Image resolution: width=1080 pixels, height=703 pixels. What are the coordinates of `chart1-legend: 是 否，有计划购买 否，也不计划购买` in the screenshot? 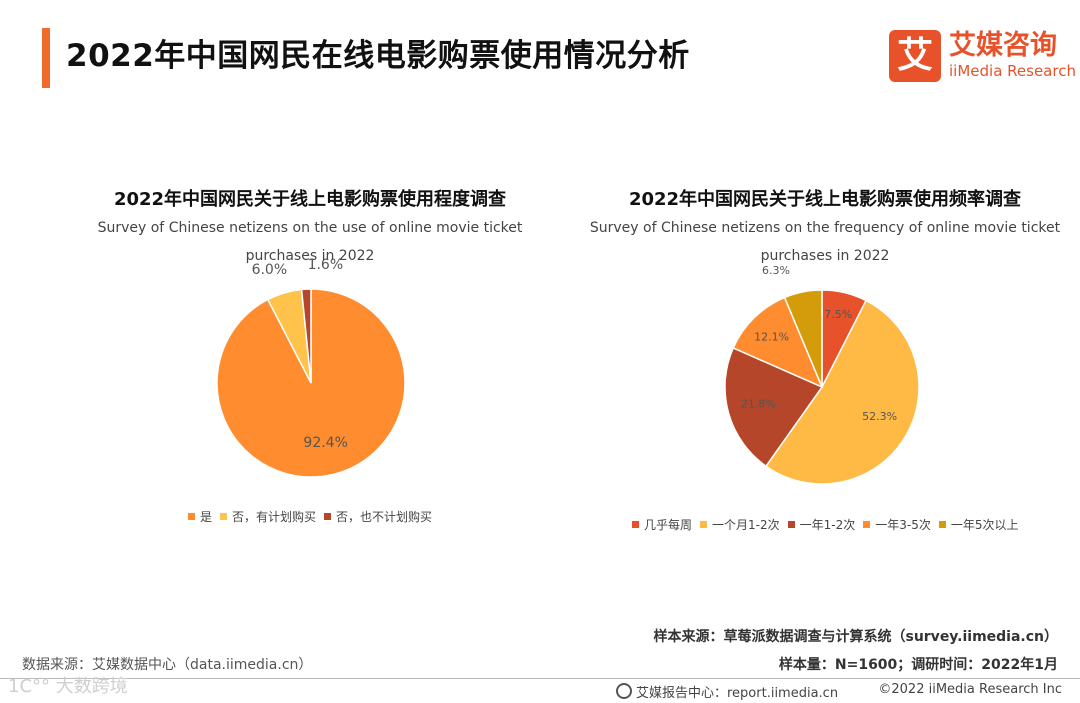 It's located at (314, 516).